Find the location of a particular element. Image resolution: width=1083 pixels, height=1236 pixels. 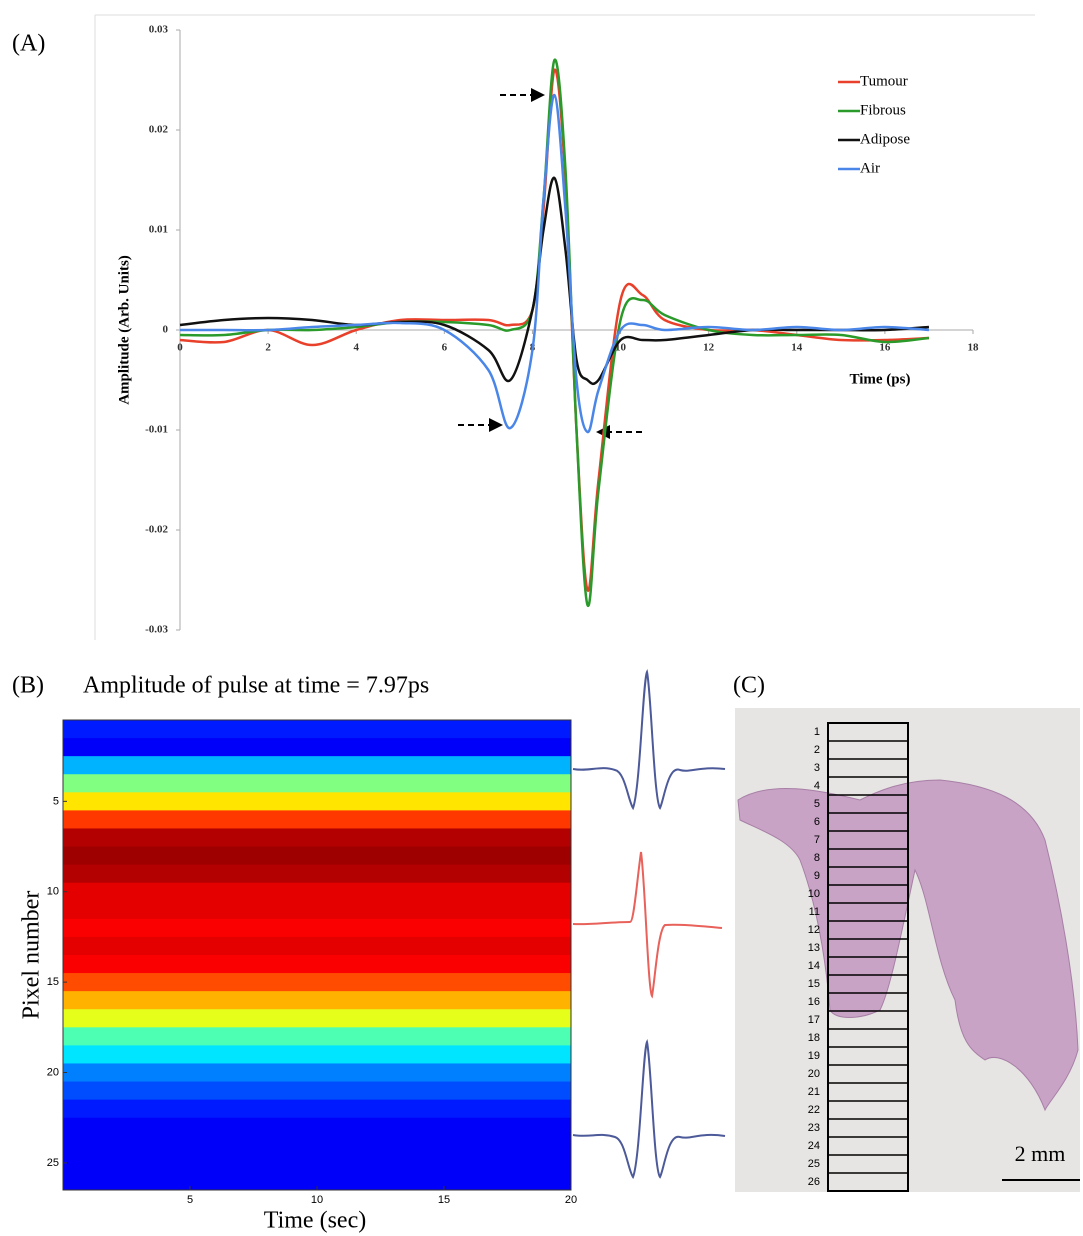

legend-label: Adipose is located at coordinates (885, 139).